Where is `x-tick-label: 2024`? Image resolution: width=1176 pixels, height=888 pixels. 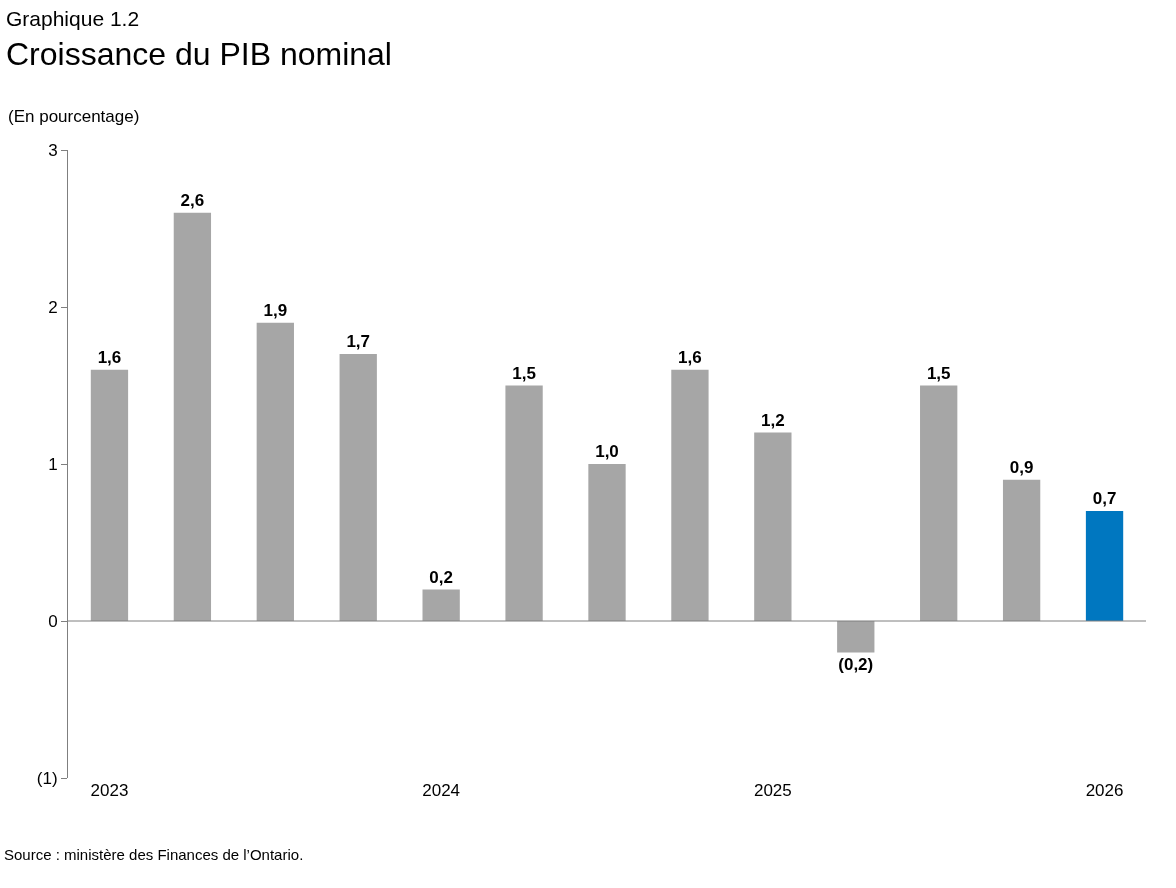
x-tick-label: 2024 is located at coordinates (441, 790).